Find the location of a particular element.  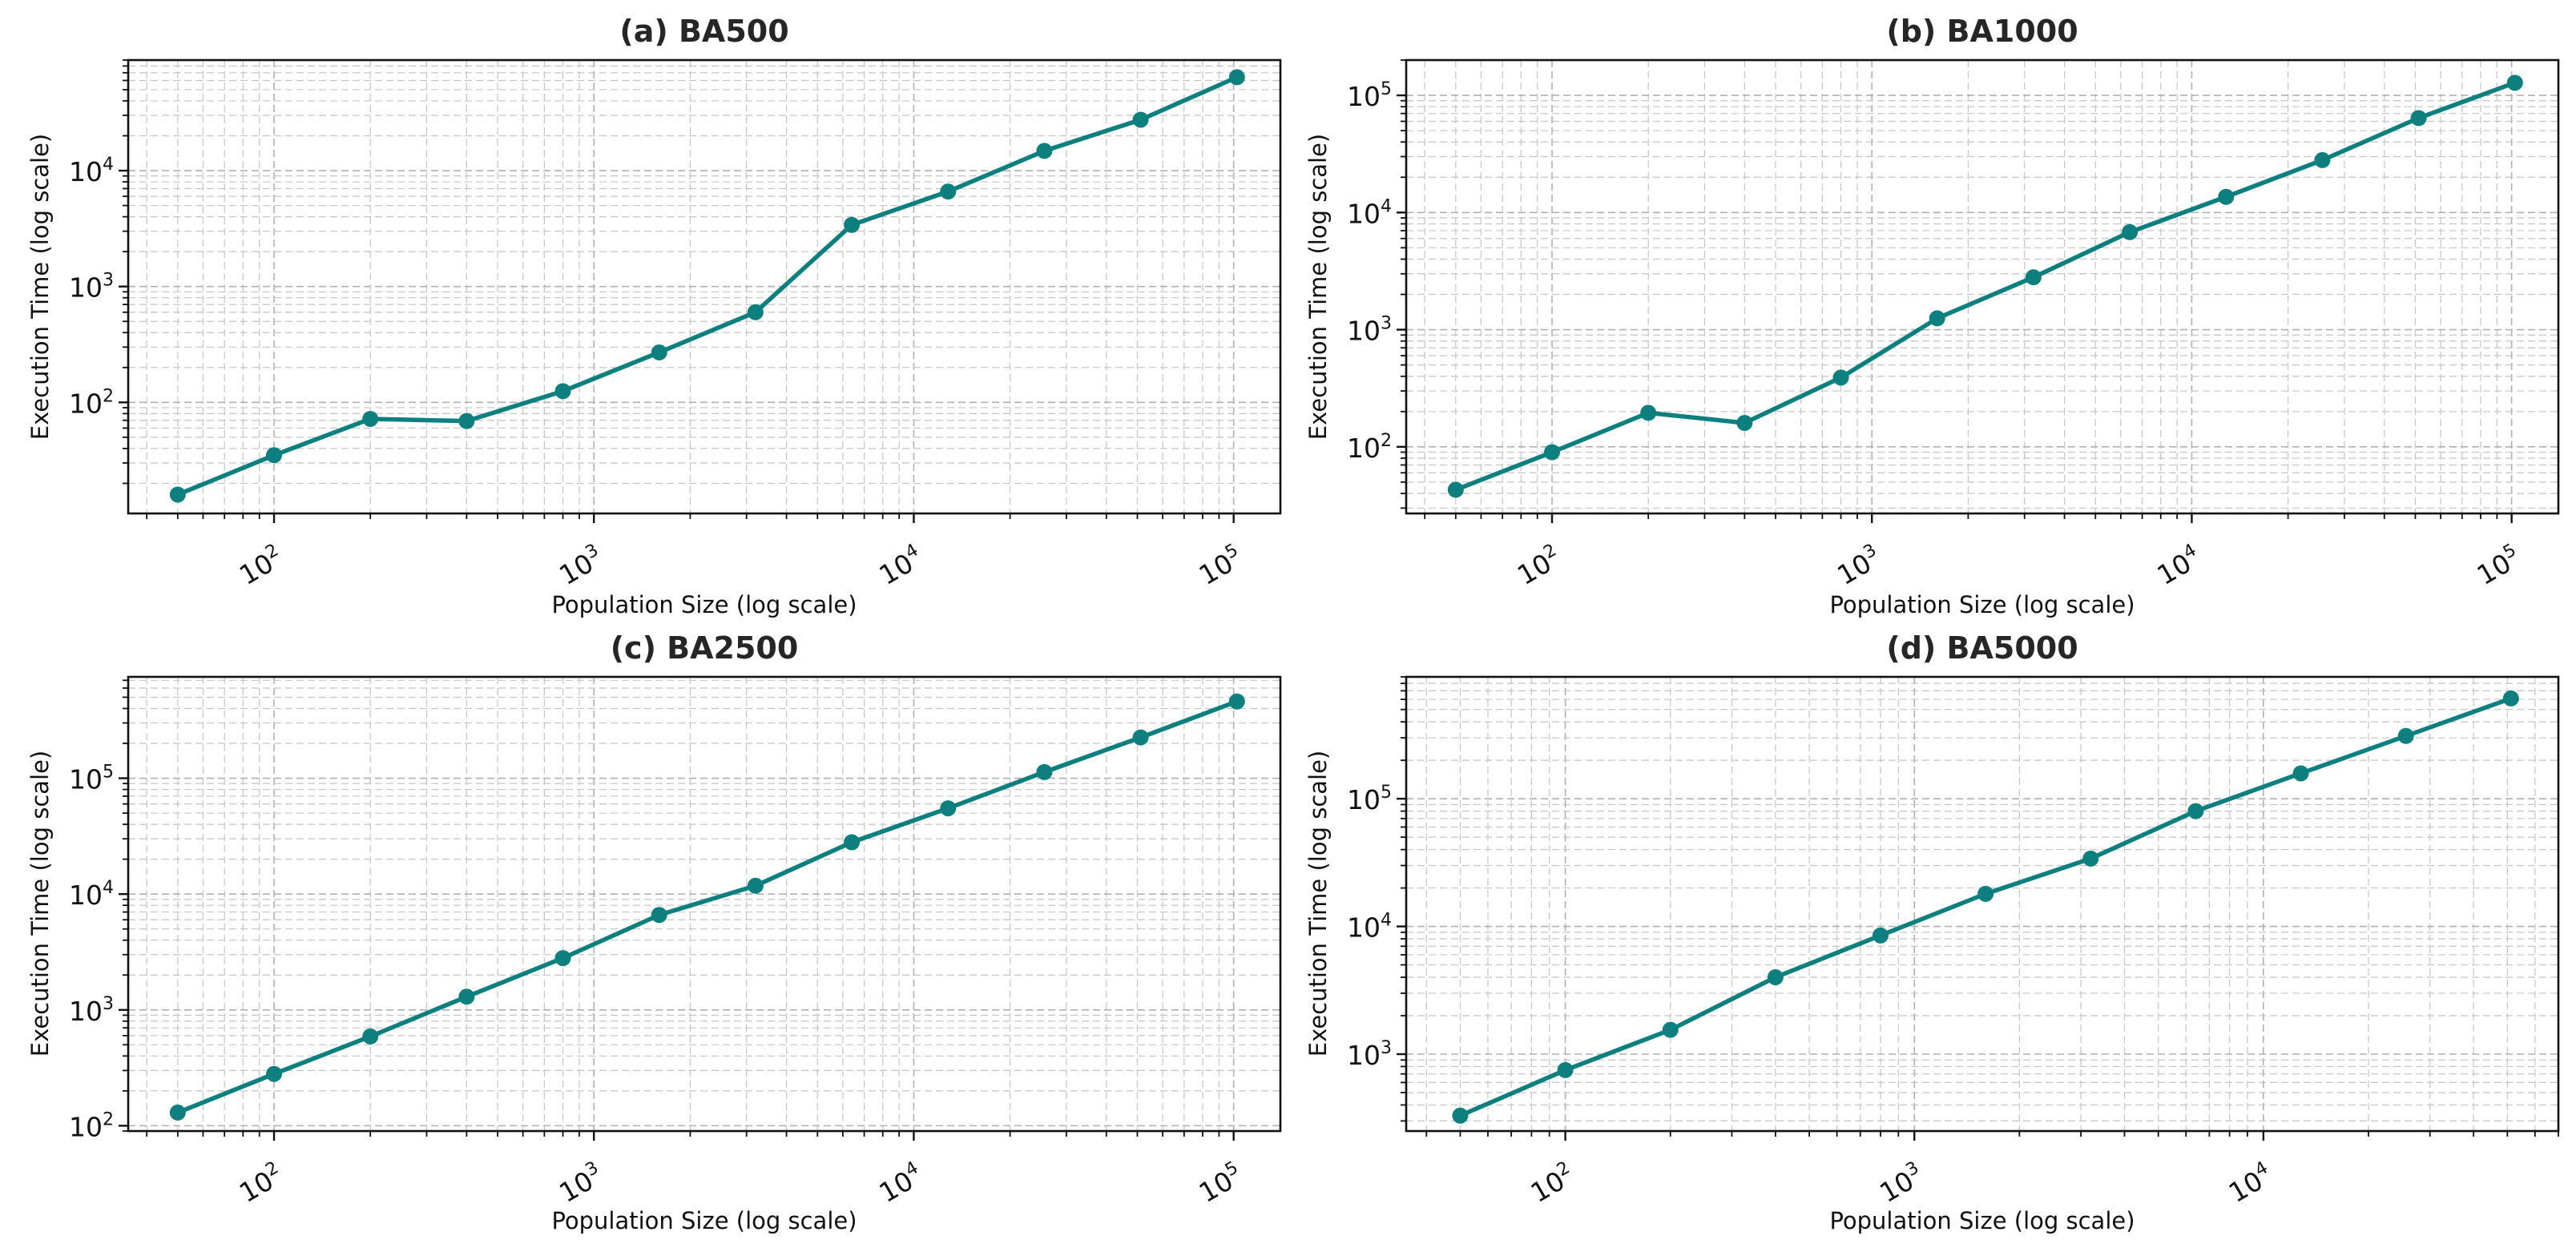

panel-d-xlabel: Population Size (log scale) is located at coordinates (1982, 1220).